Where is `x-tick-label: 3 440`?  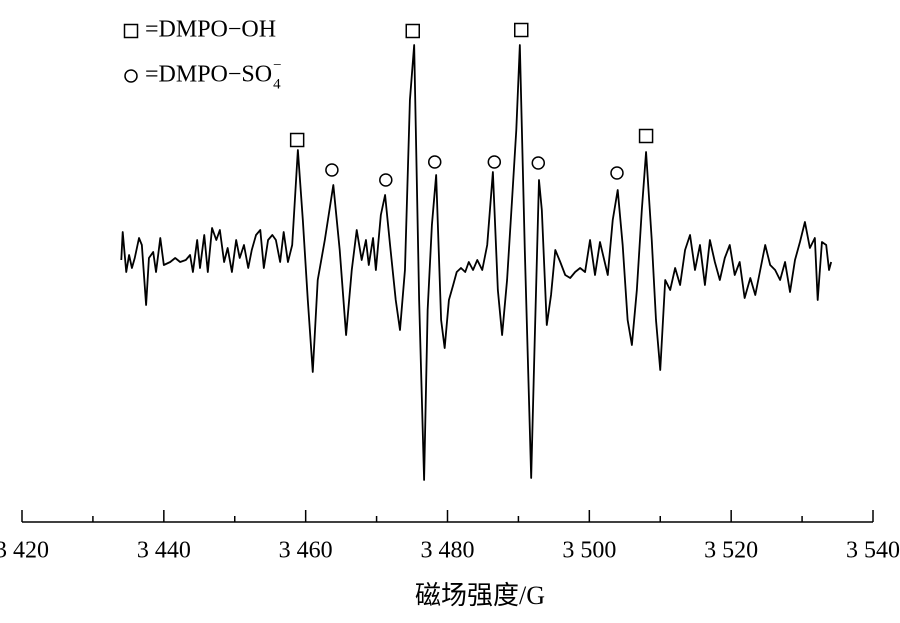 x-tick-label: 3 440 is located at coordinates (164, 551).